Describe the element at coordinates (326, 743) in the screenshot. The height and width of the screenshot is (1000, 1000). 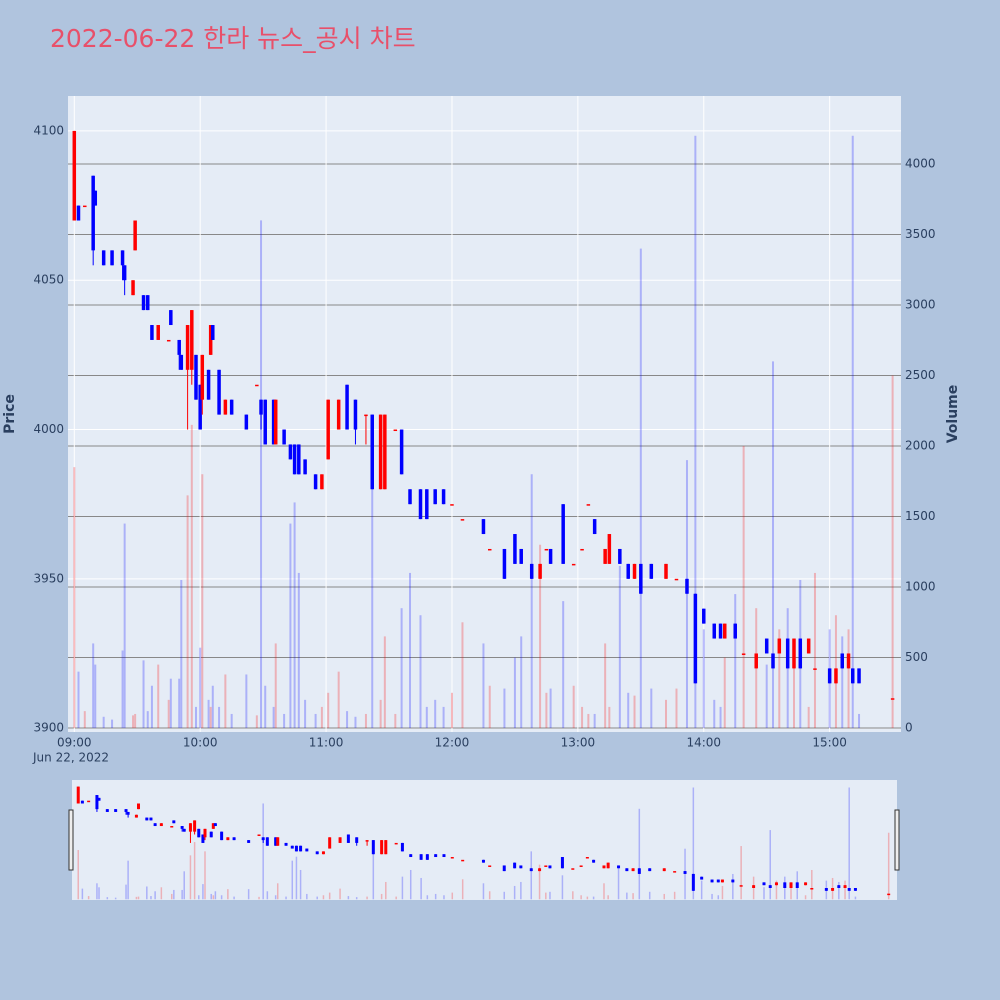
I see `x-tick-label: 11:00` at that location.